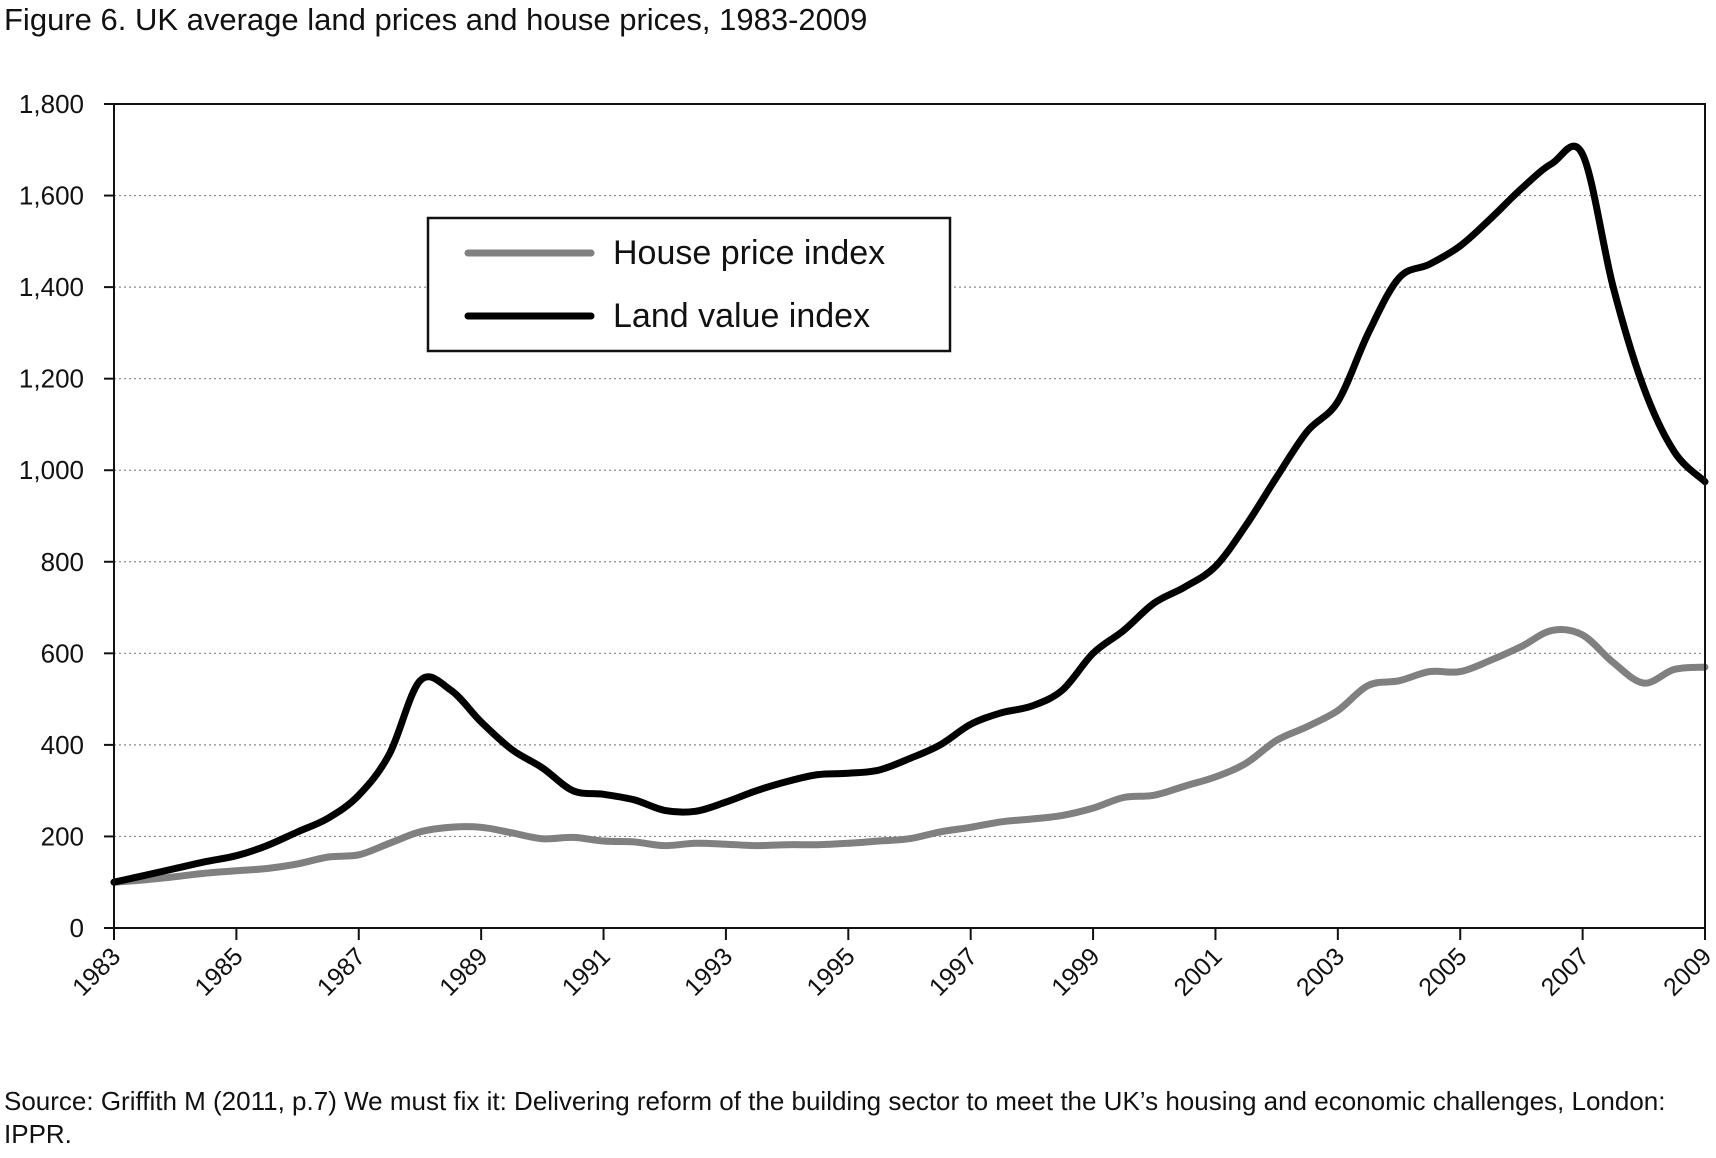  Describe the element at coordinates (953, 971) in the screenshot. I see `x-tick-label: 1997` at that location.